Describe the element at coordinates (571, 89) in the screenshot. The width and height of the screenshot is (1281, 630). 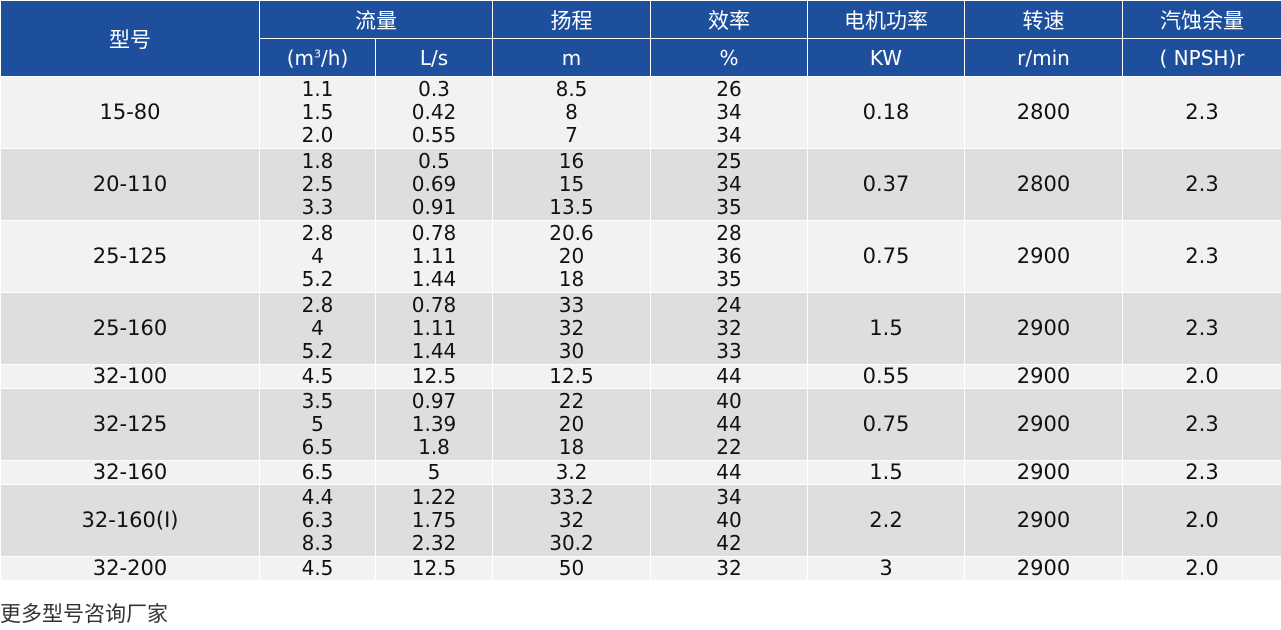
I see `cell-value: 8.5` at that location.